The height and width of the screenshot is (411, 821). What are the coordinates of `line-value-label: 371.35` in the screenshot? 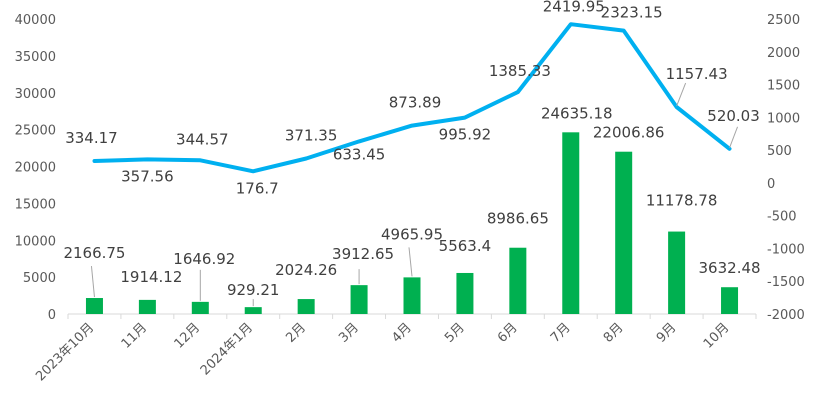 It's located at (311, 136).